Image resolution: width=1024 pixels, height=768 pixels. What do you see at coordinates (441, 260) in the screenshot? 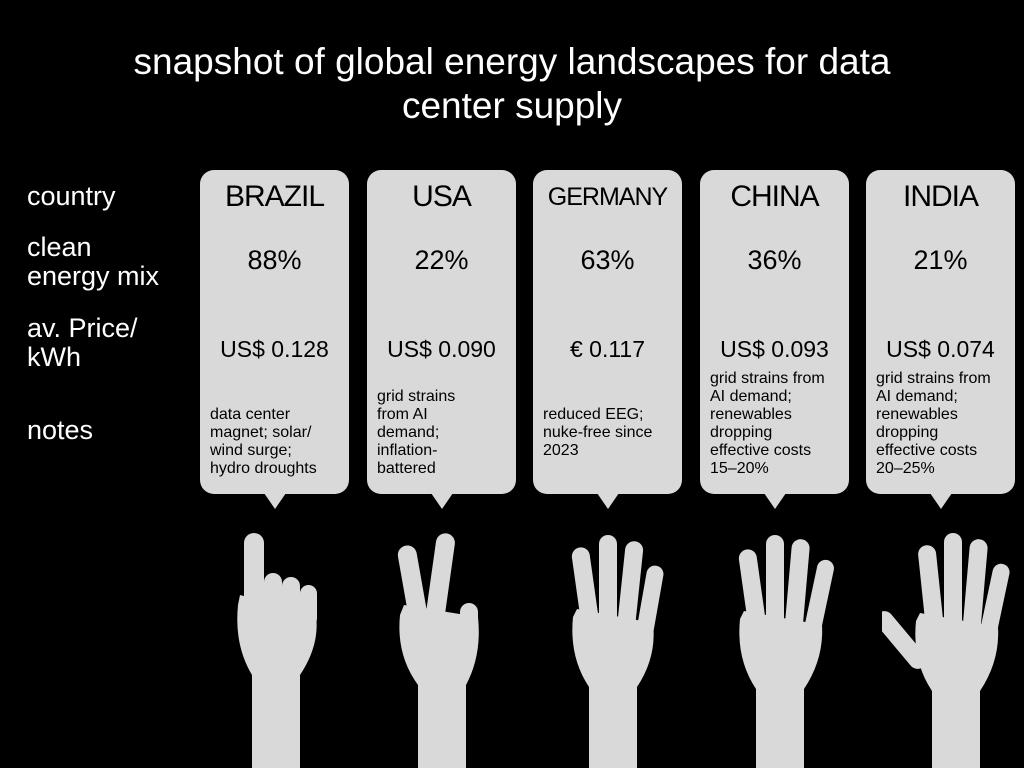
I see `clean-energy-mix-value: 22%` at bounding box center [441, 260].